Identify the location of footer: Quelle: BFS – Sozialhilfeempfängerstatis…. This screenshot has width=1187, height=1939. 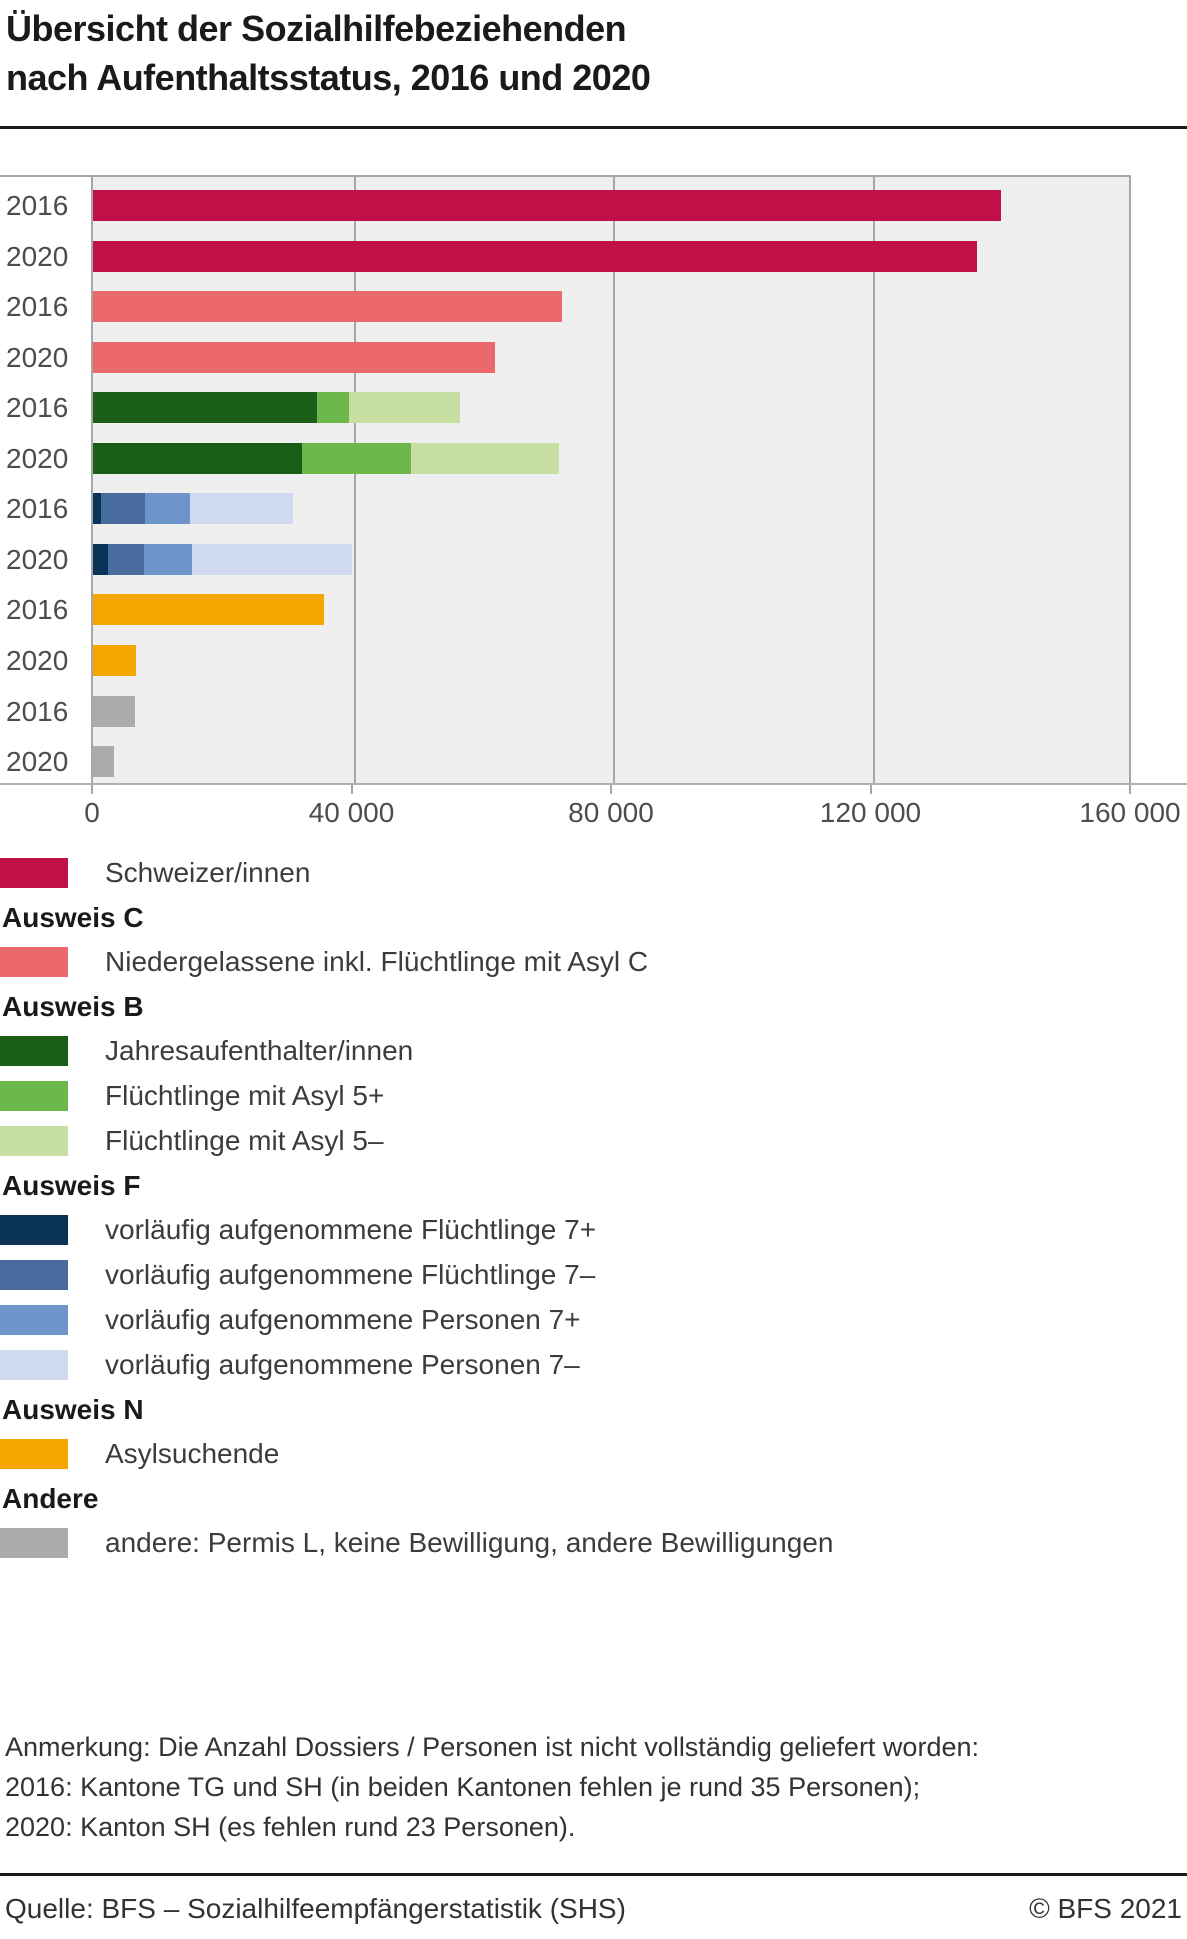
(593, 1909).